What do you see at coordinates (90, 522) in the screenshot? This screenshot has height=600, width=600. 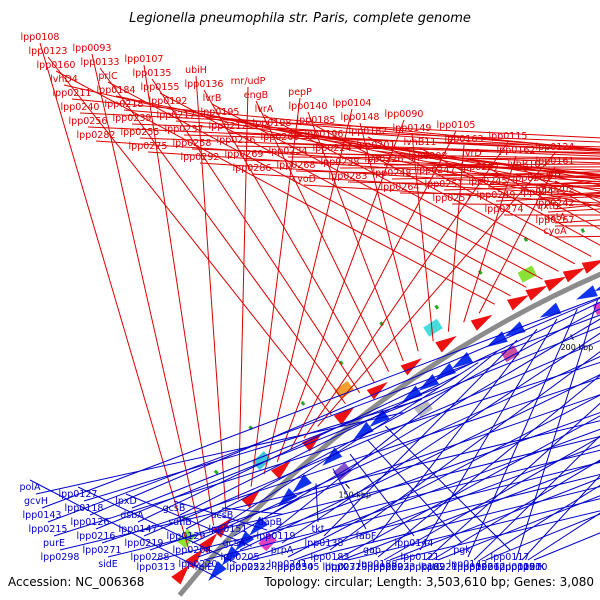 I see `gene-label: lpp0126` at bounding box center [90, 522].